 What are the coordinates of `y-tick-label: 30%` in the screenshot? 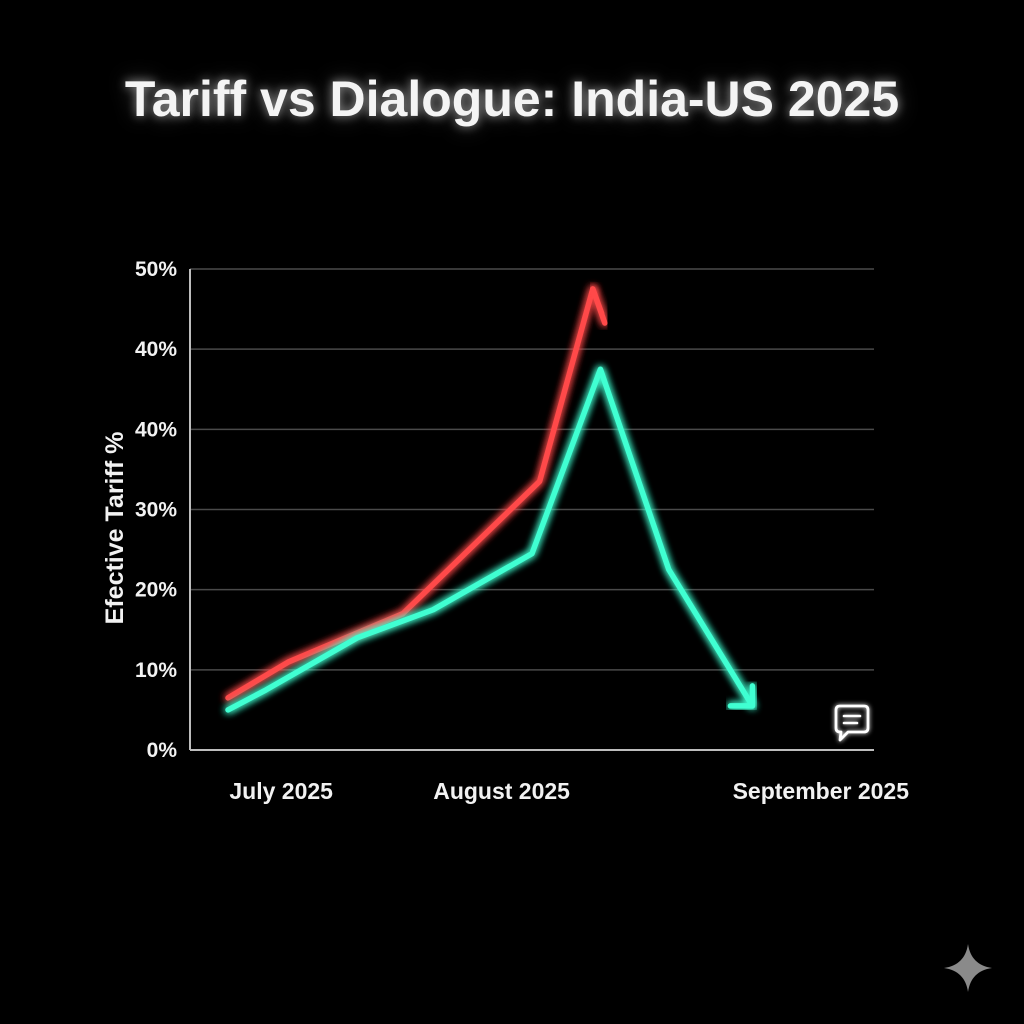 It's located at (156, 510).